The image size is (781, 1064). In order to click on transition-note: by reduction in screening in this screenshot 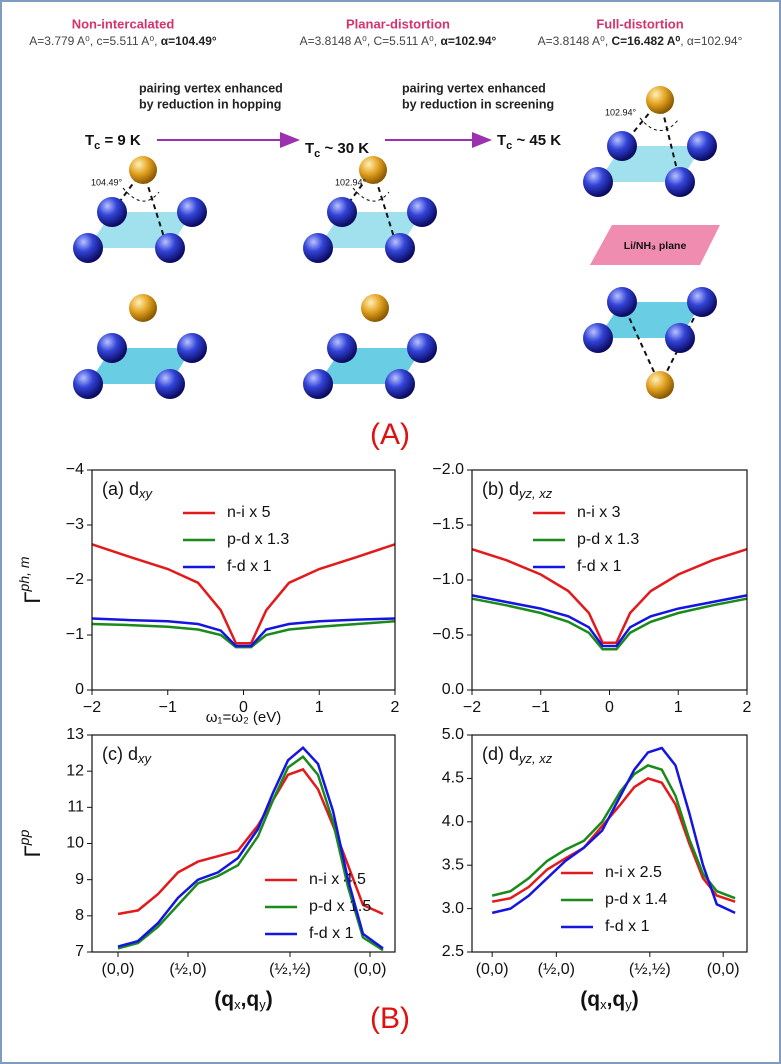, I will do `click(478, 104)`.